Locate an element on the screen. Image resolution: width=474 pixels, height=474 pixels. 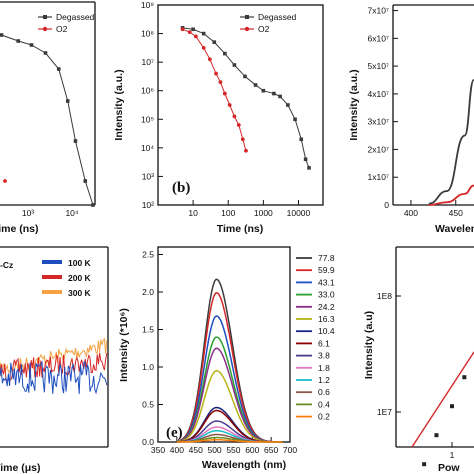
panel-d-legend-300k: 300 K is located at coordinates (80, 293).